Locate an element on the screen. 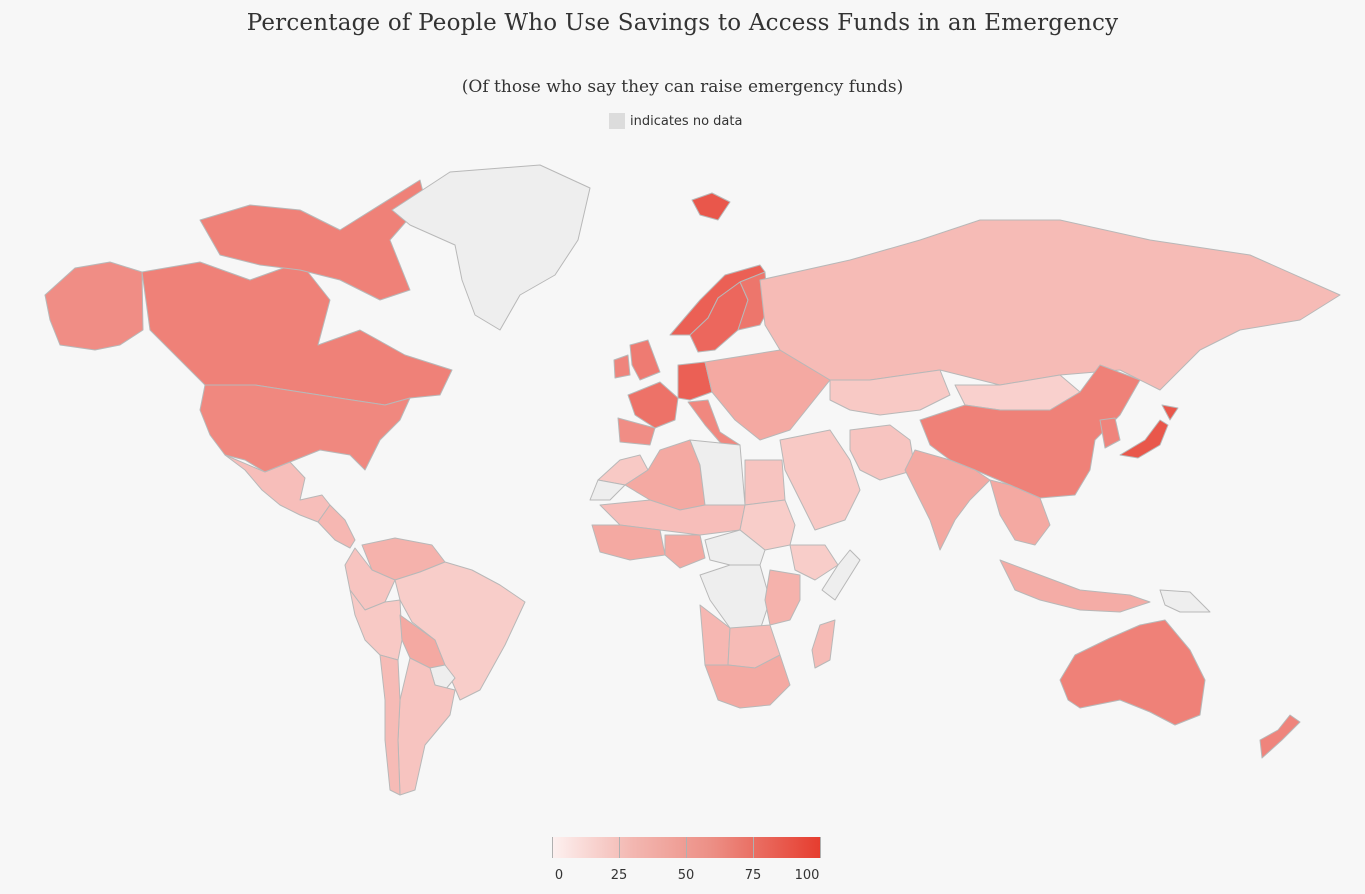  color-scale-legend: 0 25 50 75 100 is located at coordinates (686, 862).